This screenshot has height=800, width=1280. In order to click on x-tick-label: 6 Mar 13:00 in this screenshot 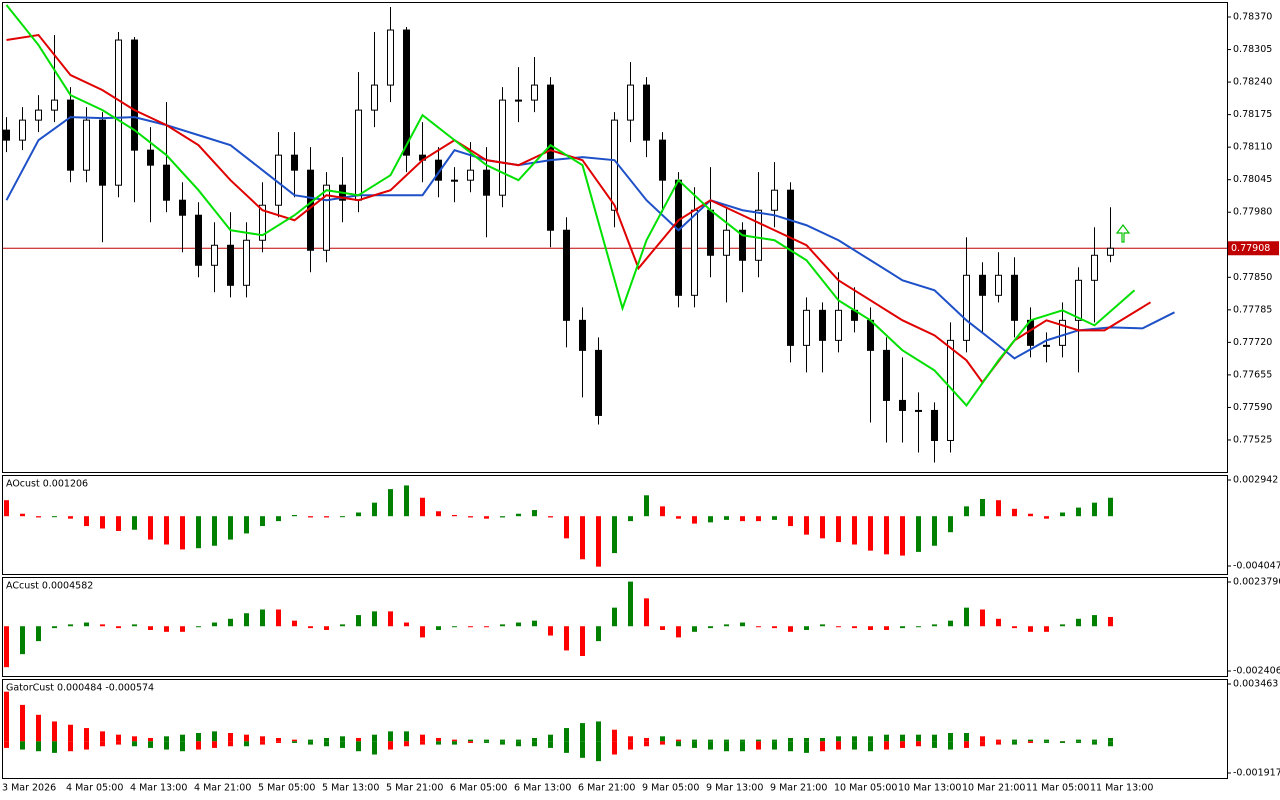, I will do `click(542, 788)`.